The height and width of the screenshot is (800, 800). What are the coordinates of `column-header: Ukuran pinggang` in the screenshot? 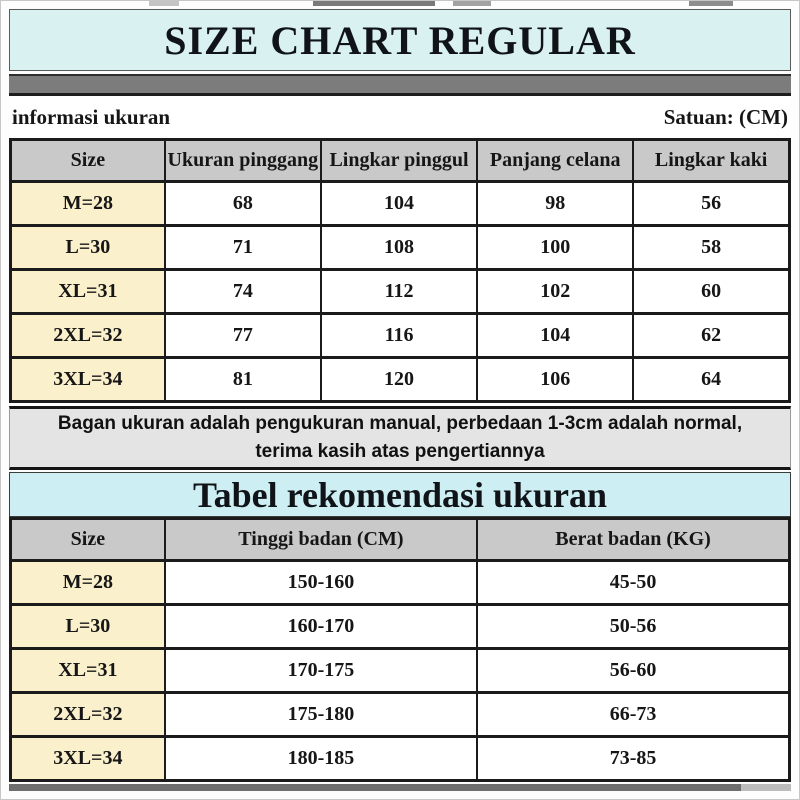 It's located at (242, 160).